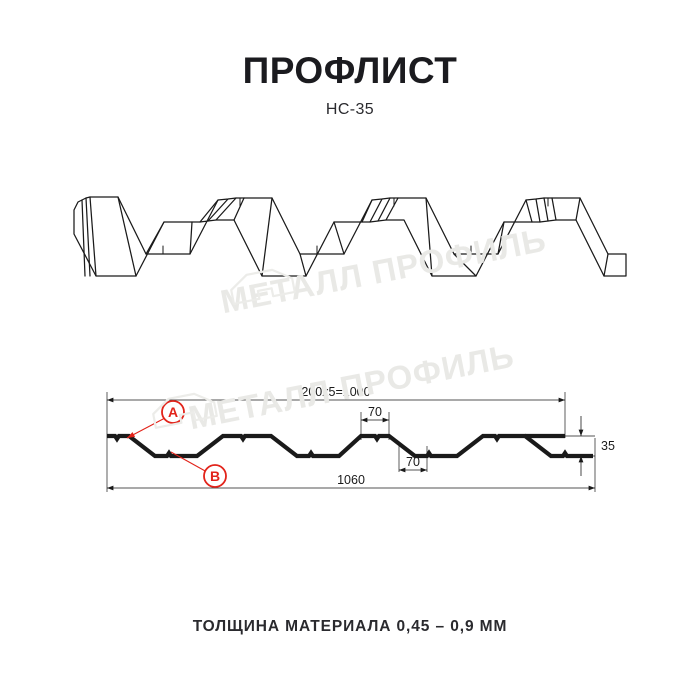 The image size is (700, 700). I want to click on cross-section-svg: 200x5=1000 70 70 35 1060, so click(360, 438).